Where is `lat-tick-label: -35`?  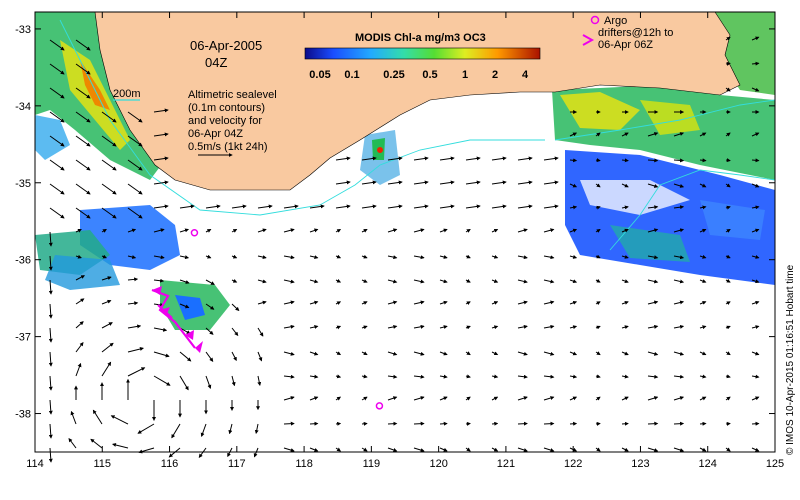
lat-tick-label: -35 is located at coordinates (23, 184).